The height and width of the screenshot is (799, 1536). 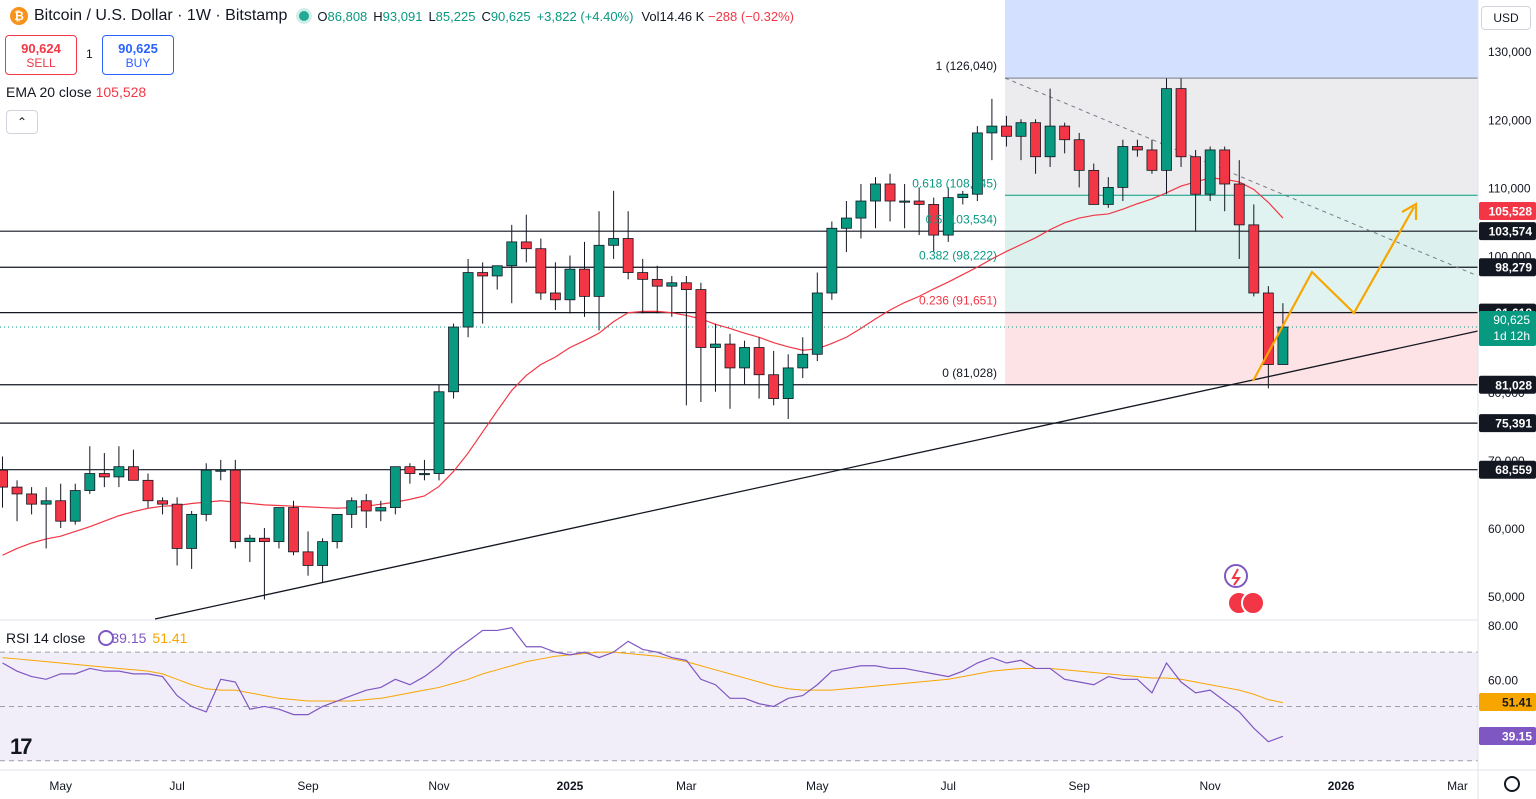 I want to click on countdown-text: 1d 12h, so click(x=1511, y=336).